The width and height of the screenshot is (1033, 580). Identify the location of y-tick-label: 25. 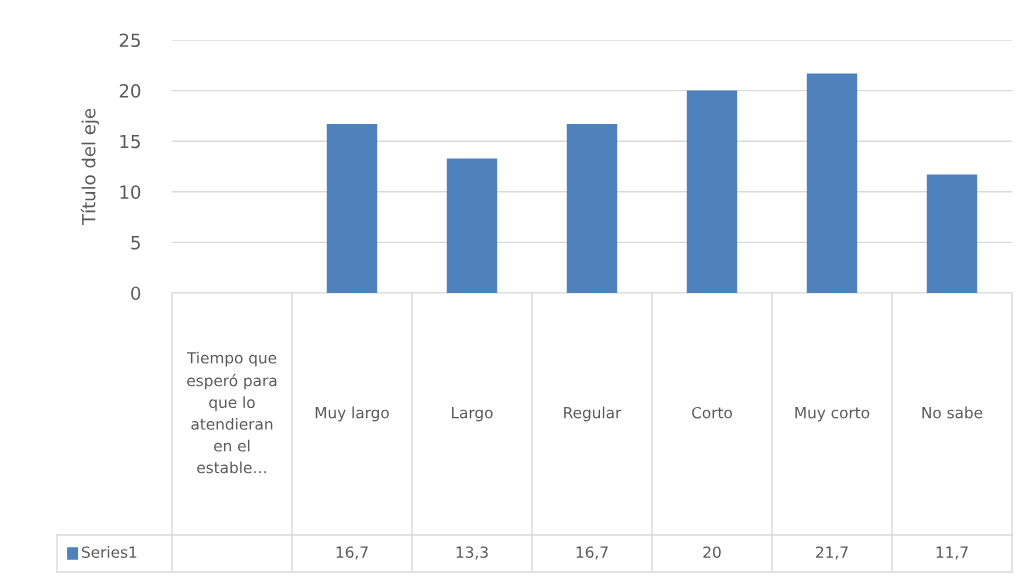
(129, 40).